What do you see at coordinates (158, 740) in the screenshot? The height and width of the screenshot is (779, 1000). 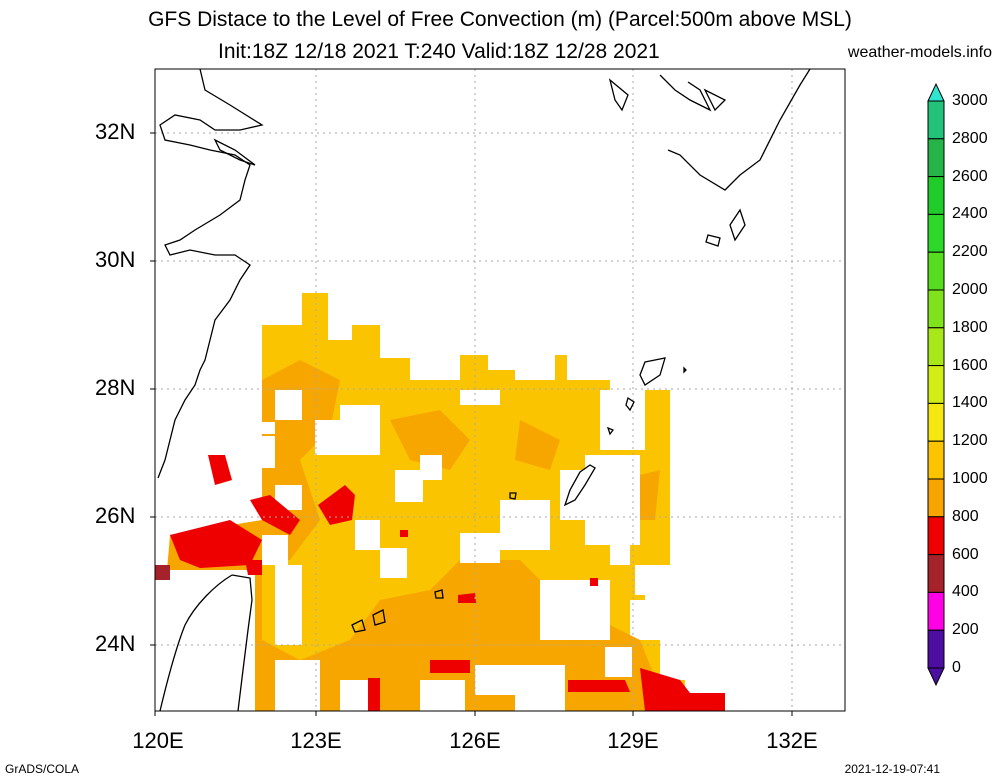 I see `lon-label-120e: 120E` at bounding box center [158, 740].